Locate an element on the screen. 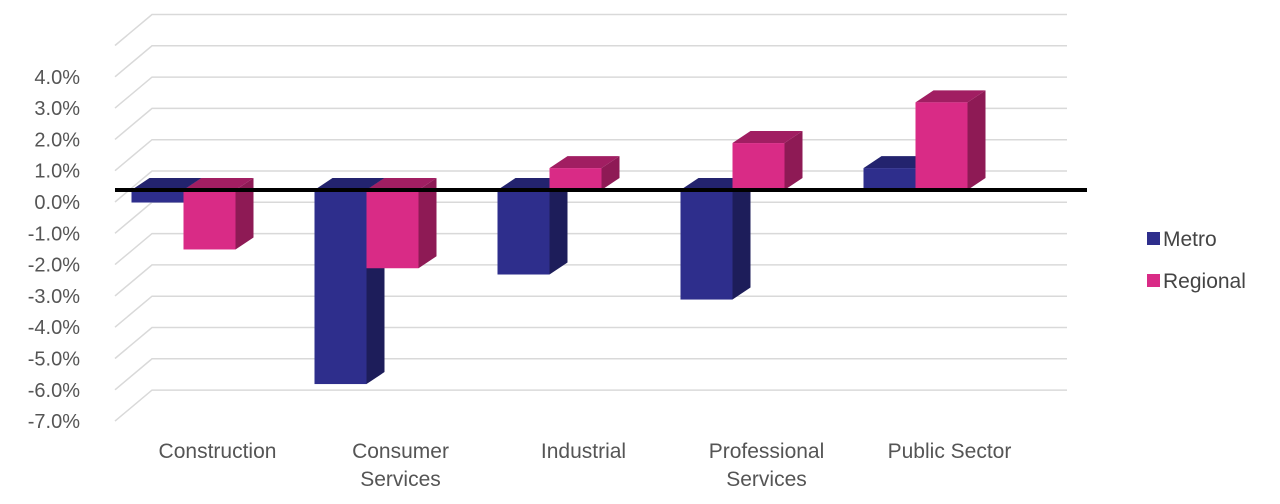 The width and height of the screenshot is (1280, 504). legend-item: Metro is located at coordinates (1182, 239).